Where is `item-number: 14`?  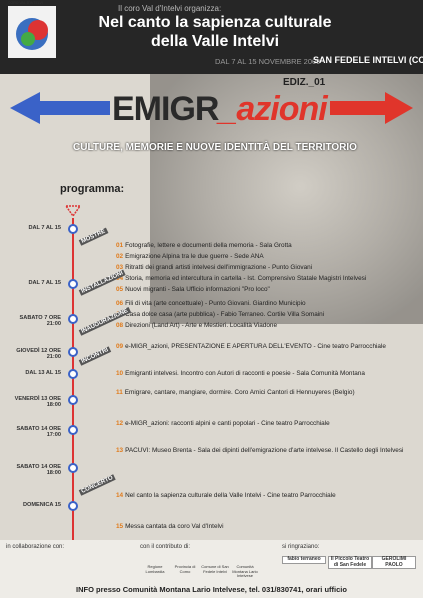
item-number: 14 is located at coordinates (120, 495).